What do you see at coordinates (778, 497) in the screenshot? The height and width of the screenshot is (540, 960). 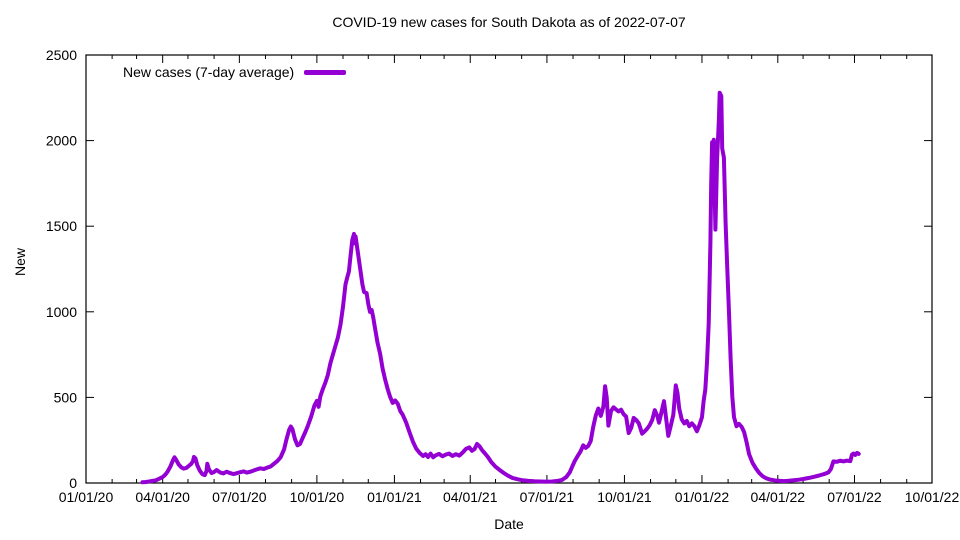 I see `x-tick-label: 04/01/22` at bounding box center [778, 497].